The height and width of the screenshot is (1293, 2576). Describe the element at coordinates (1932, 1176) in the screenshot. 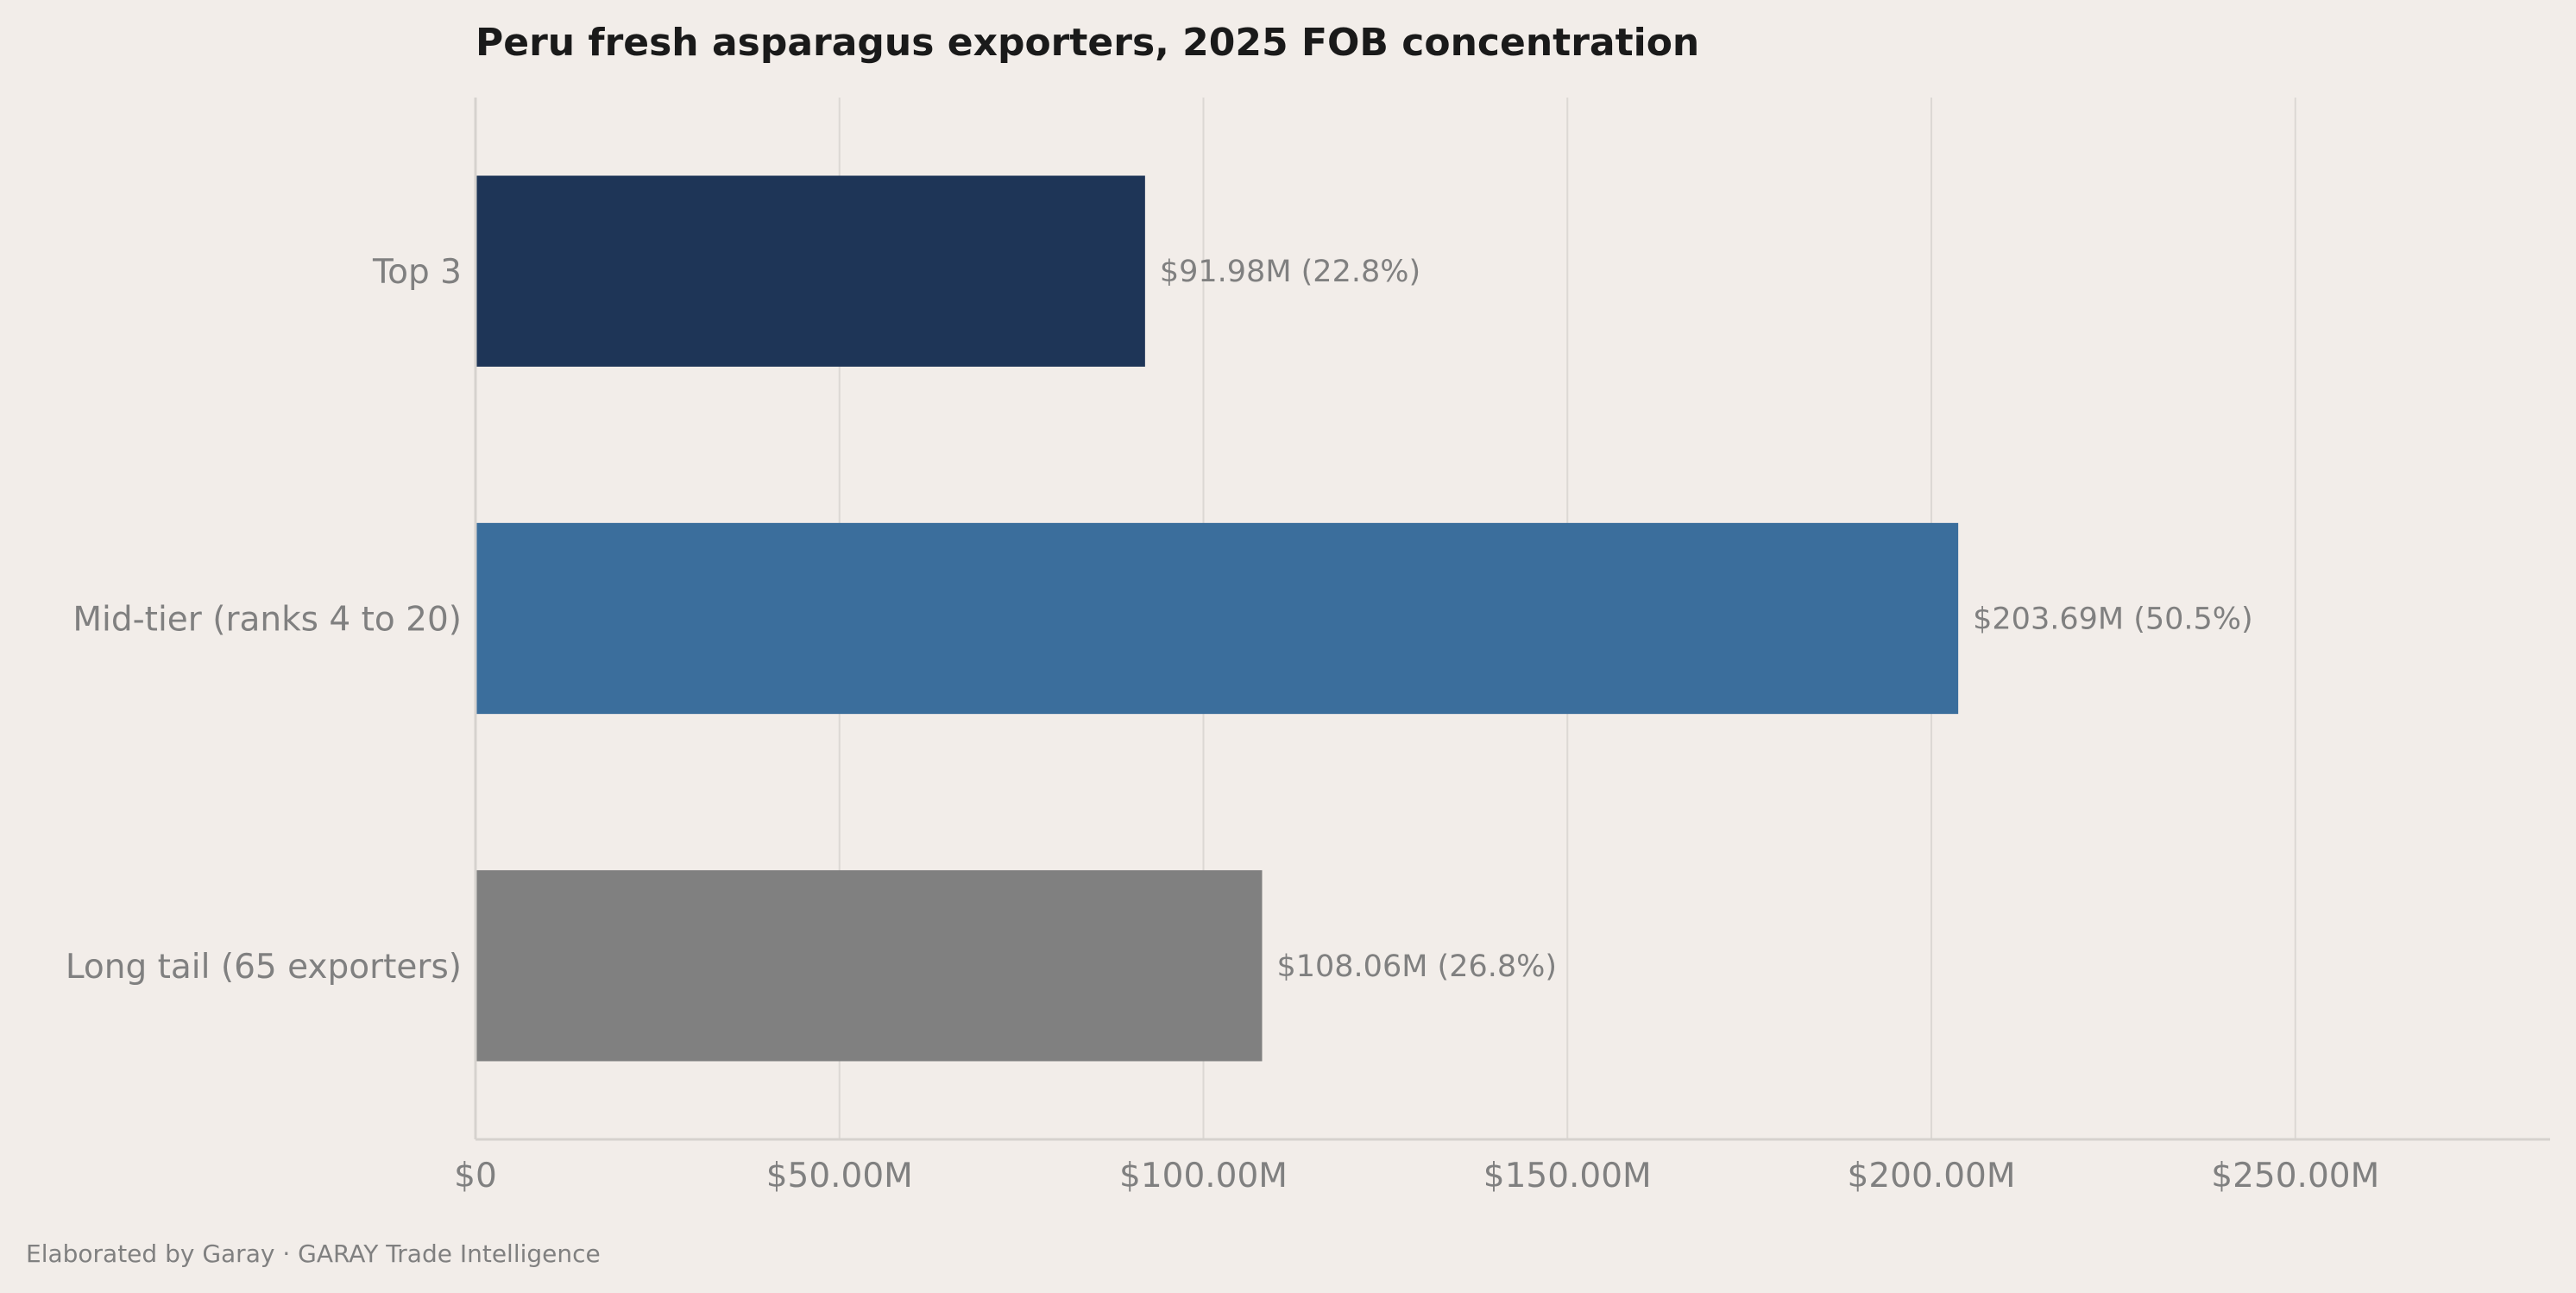

I see `x-tick-label: $200.00M` at that location.